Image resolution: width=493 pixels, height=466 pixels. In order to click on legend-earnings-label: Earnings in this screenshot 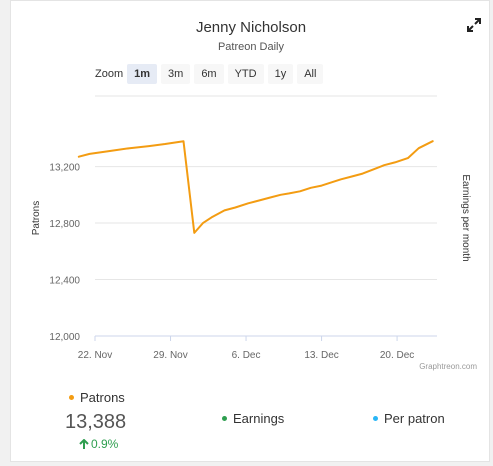, I will do `click(259, 418)`.